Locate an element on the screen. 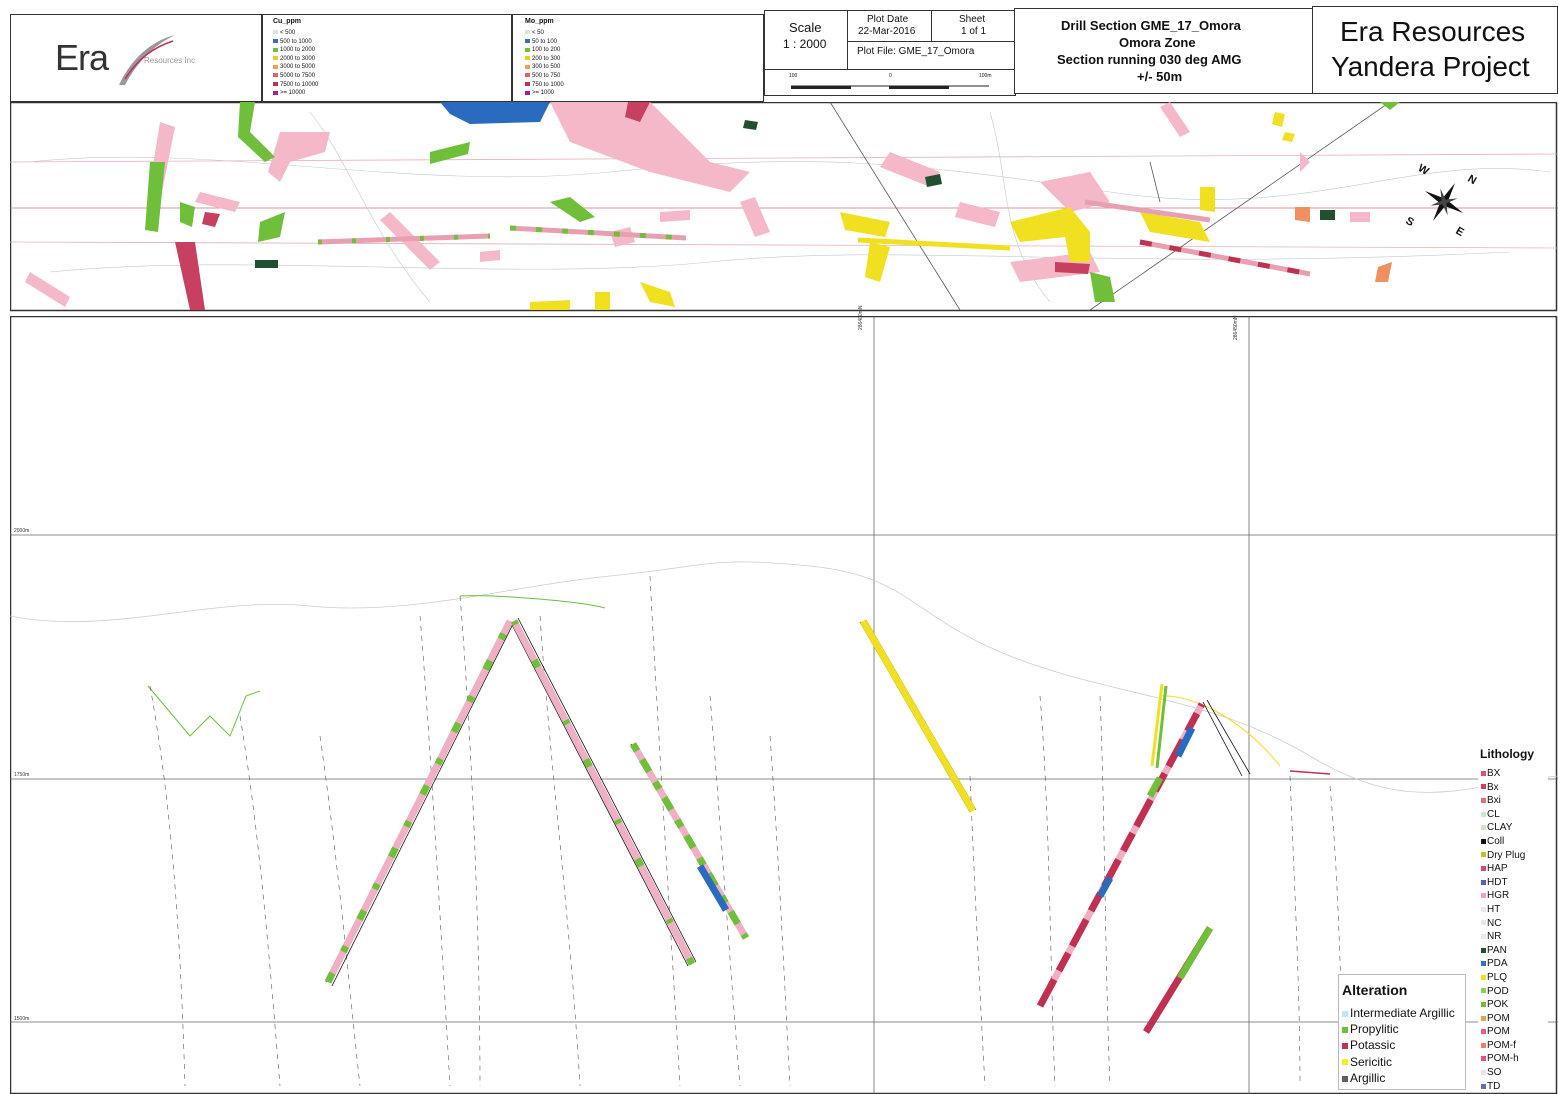 Image resolution: width=1558 pixels, height=1094 pixels. lithology-item: Bxi is located at coordinates (1503, 801).